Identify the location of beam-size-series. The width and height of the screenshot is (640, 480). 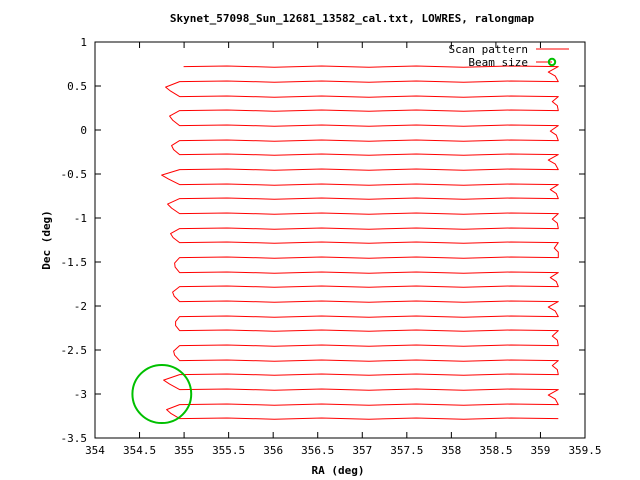
(162, 394).